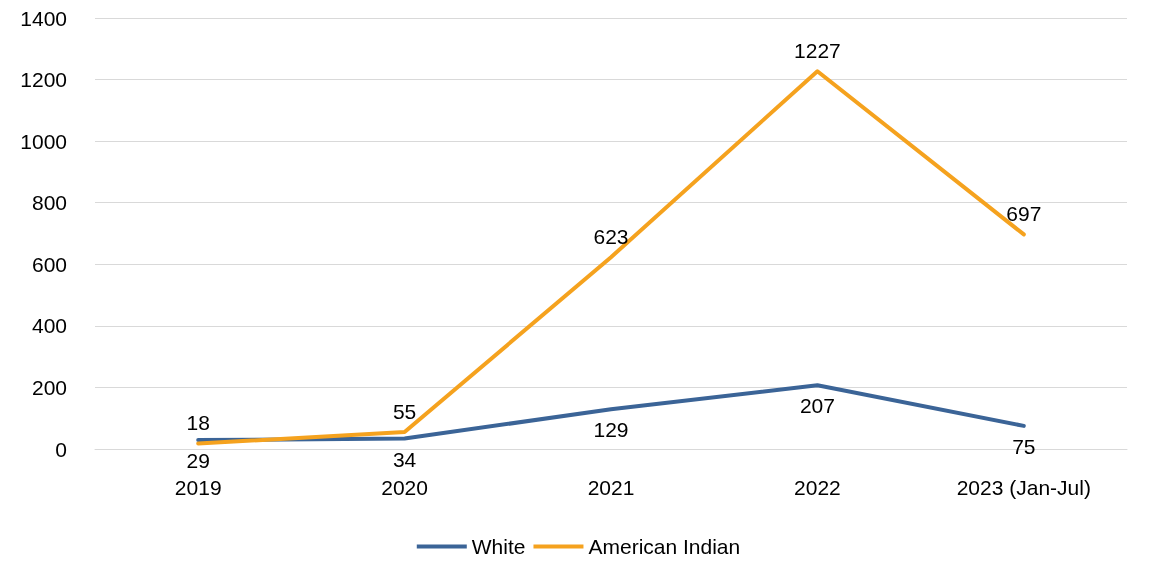 Image resolution: width=1157 pixels, height=567 pixels. What do you see at coordinates (611, 430) in the screenshot?
I see `data-label: 129` at bounding box center [611, 430].